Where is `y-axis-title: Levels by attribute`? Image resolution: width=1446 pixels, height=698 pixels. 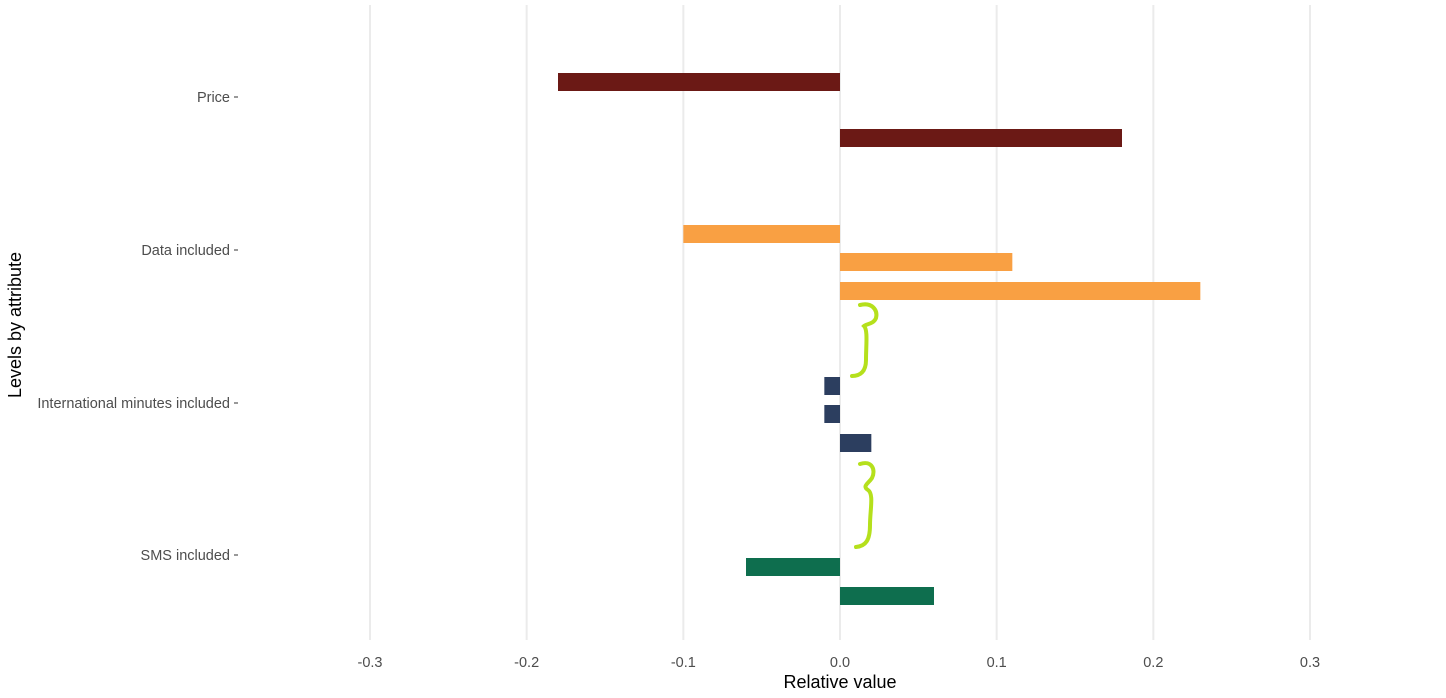 y-axis-title: Levels by attribute is located at coordinates (15, 325).